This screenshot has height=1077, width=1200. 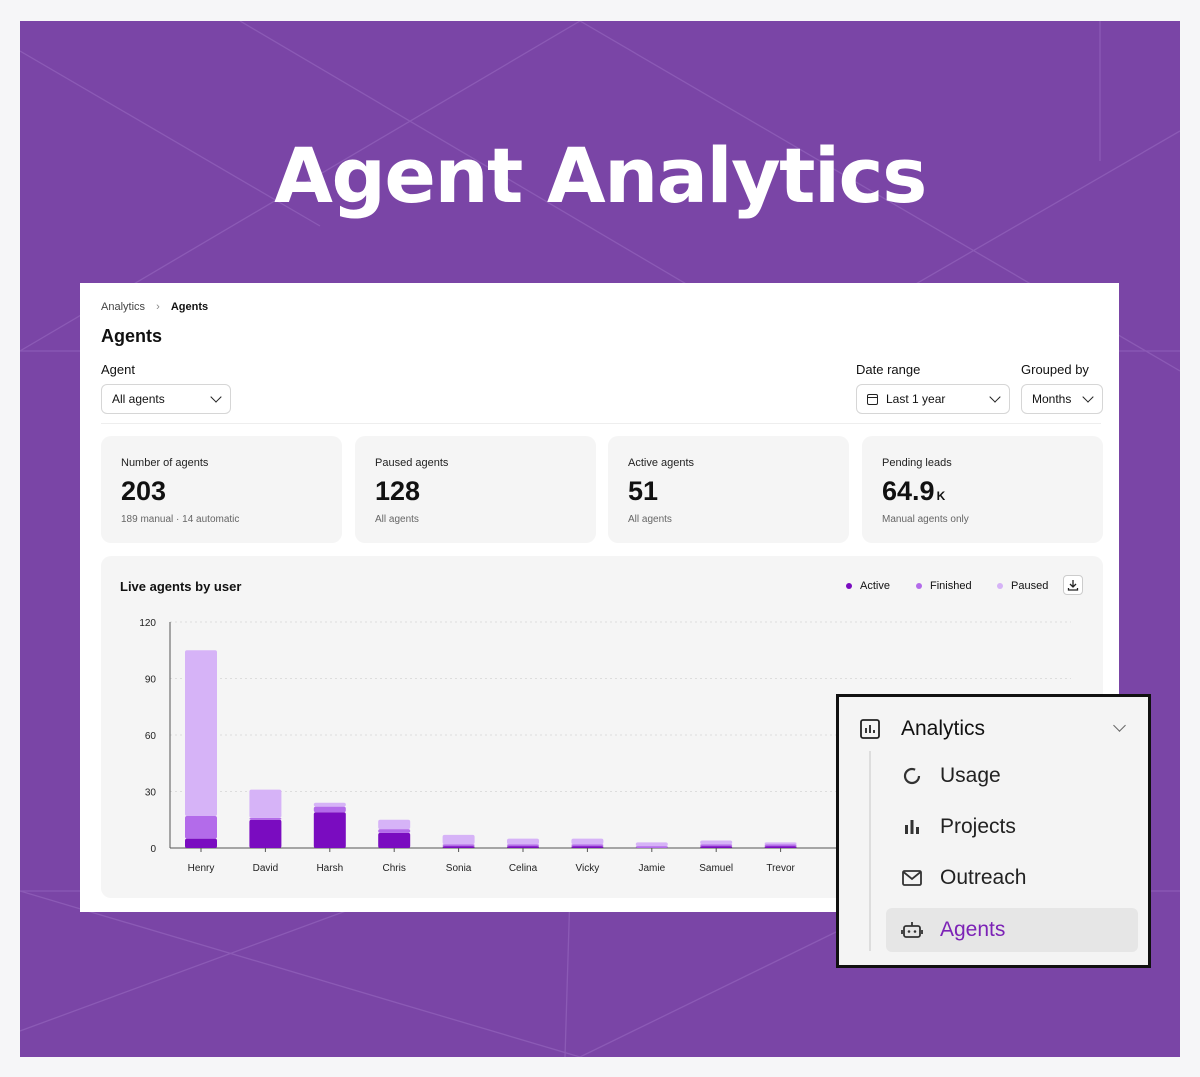 I want to click on stat-title: Pending leads, so click(x=917, y=463).